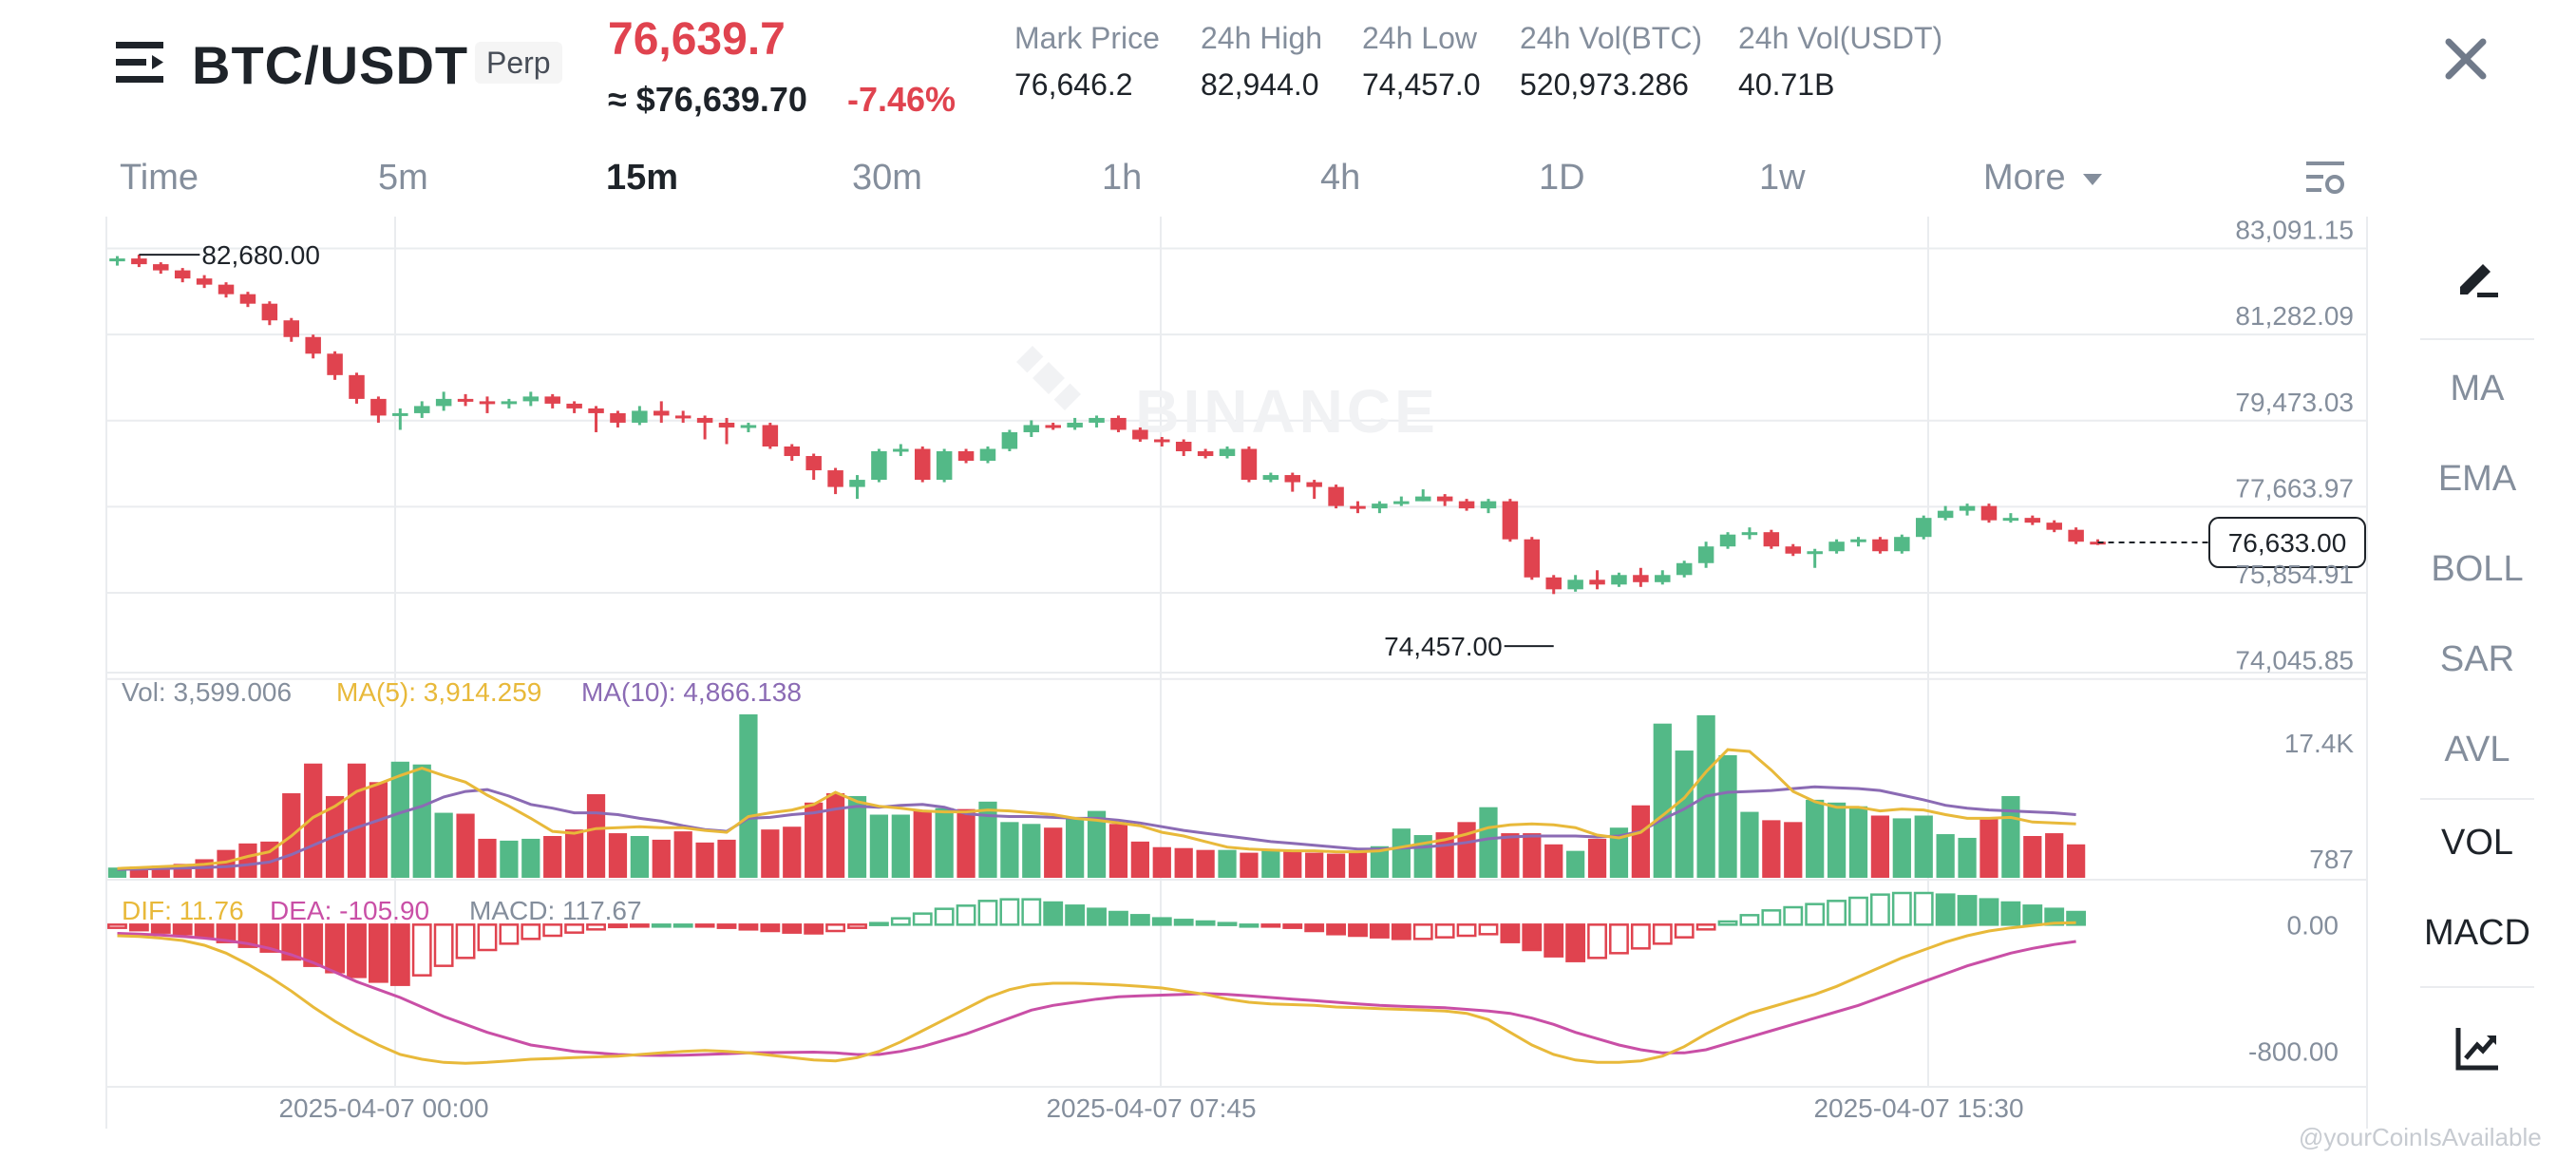 This screenshot has width=2576, height=1159. What do you see at coordinates (2477, 1048) in the screenshot?
I see `indicator-chart-icon` at bounding box center [2477, 1048].